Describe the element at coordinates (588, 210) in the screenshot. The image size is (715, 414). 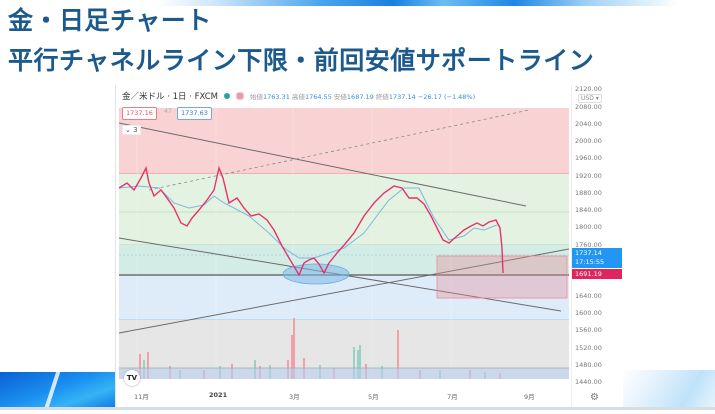
I see `price-tick: 1840.00` at that location.